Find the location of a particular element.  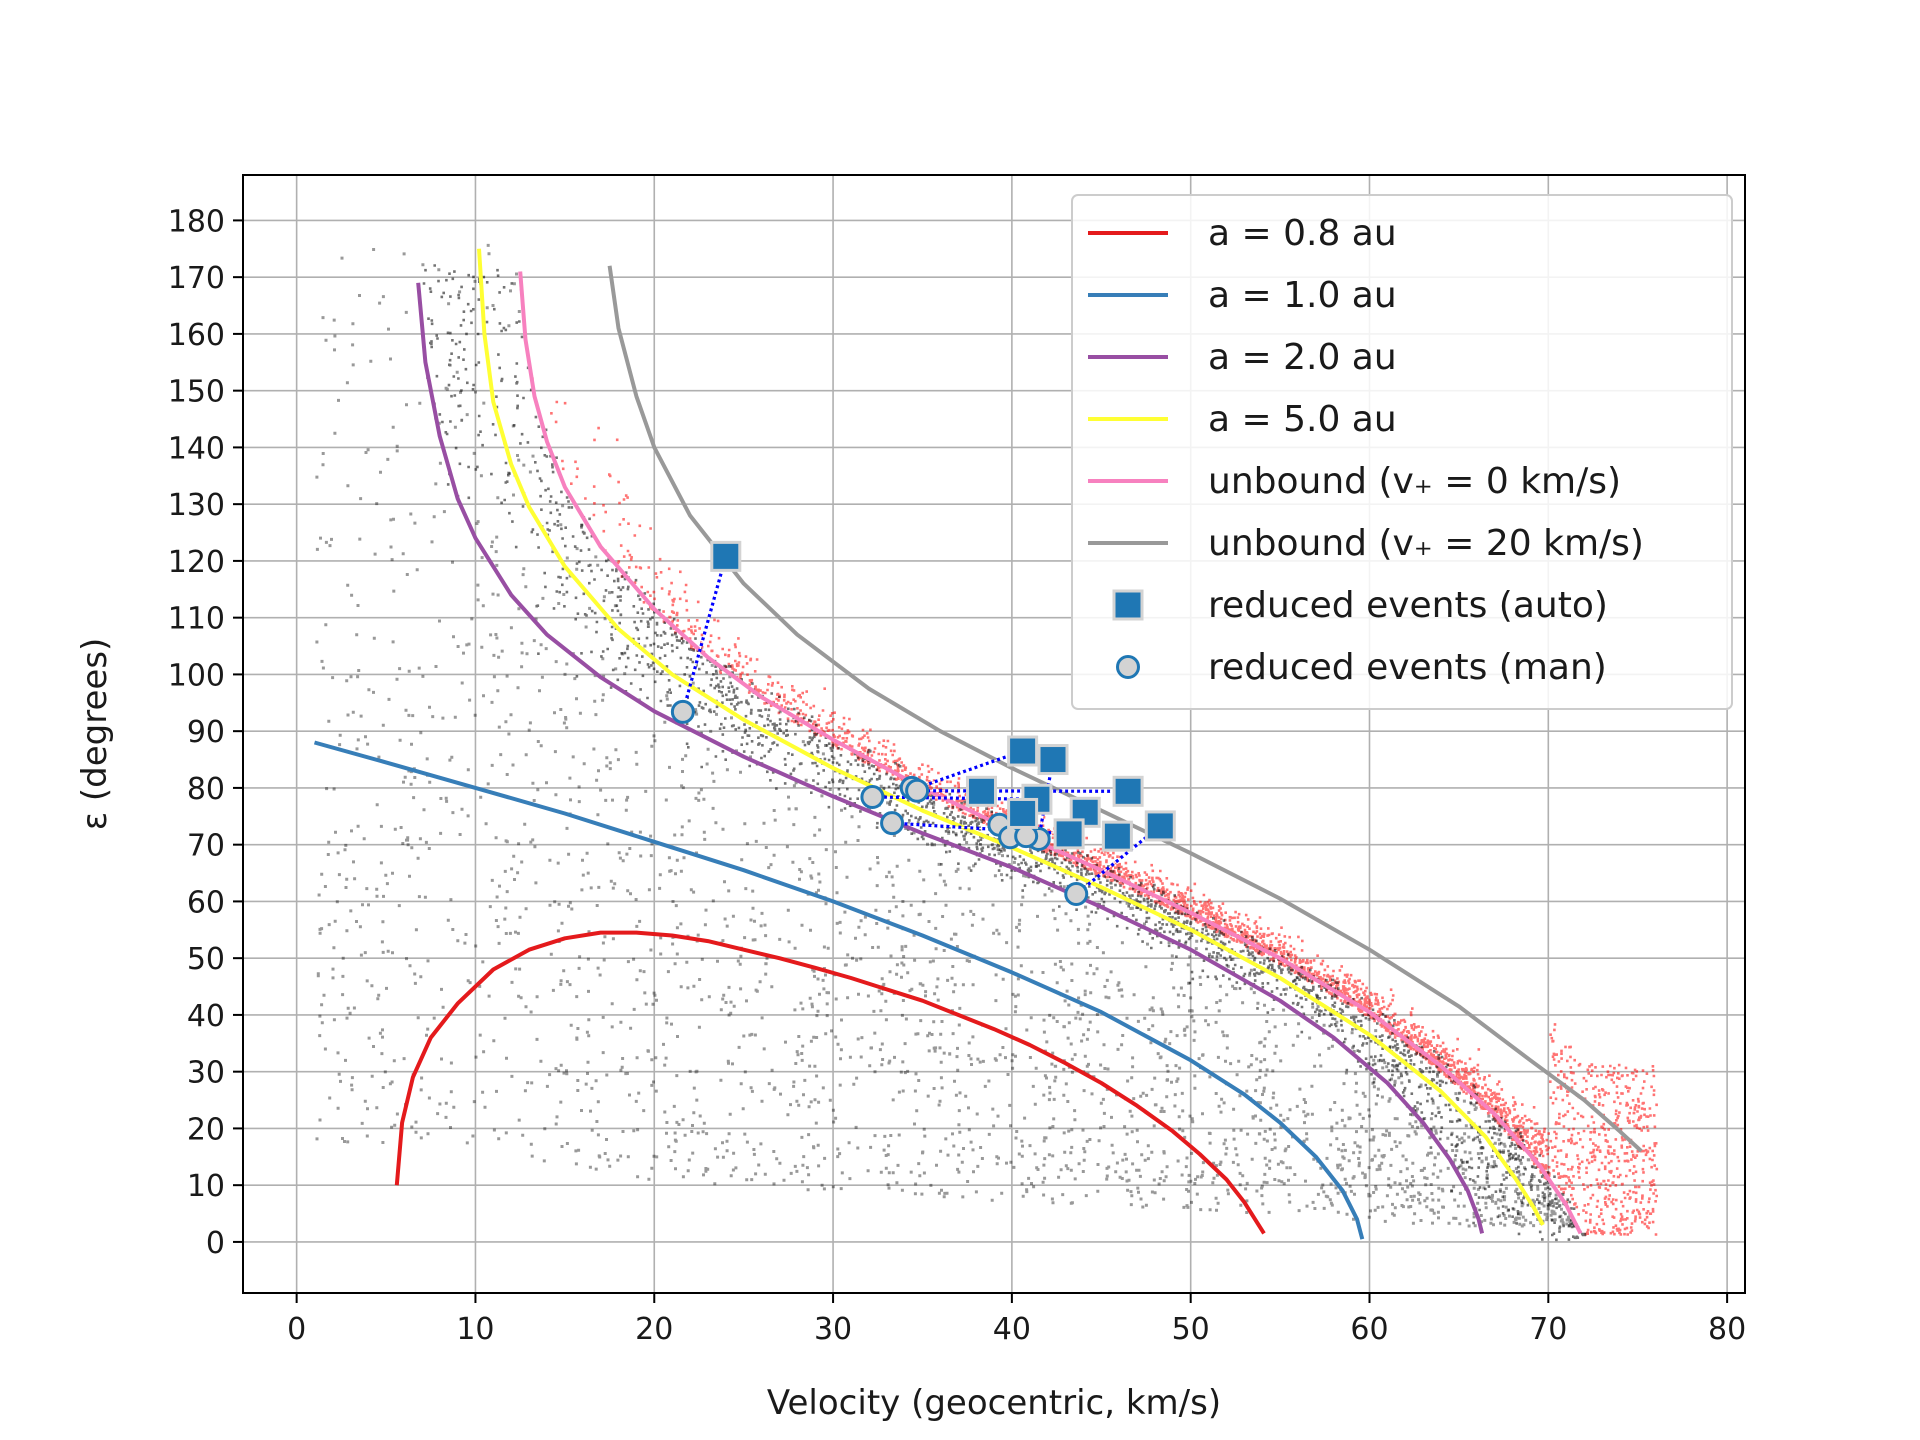

y-tick-label: 180 is located at coordinates (196, 221).